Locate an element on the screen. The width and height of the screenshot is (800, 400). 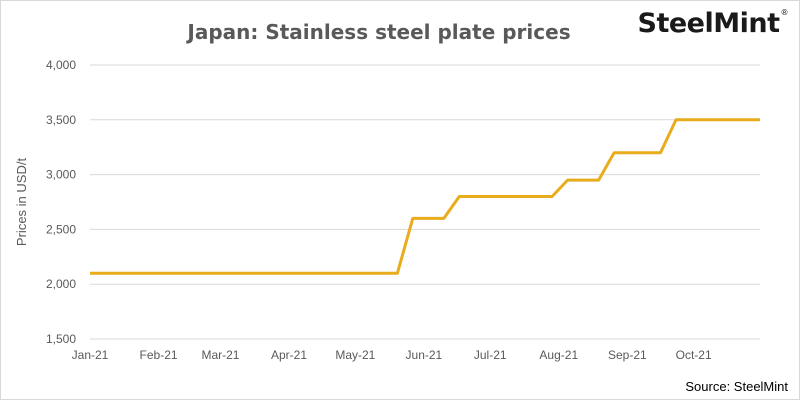
y-axis-label: Prices in USD/t is located at coordinates (21, 202).